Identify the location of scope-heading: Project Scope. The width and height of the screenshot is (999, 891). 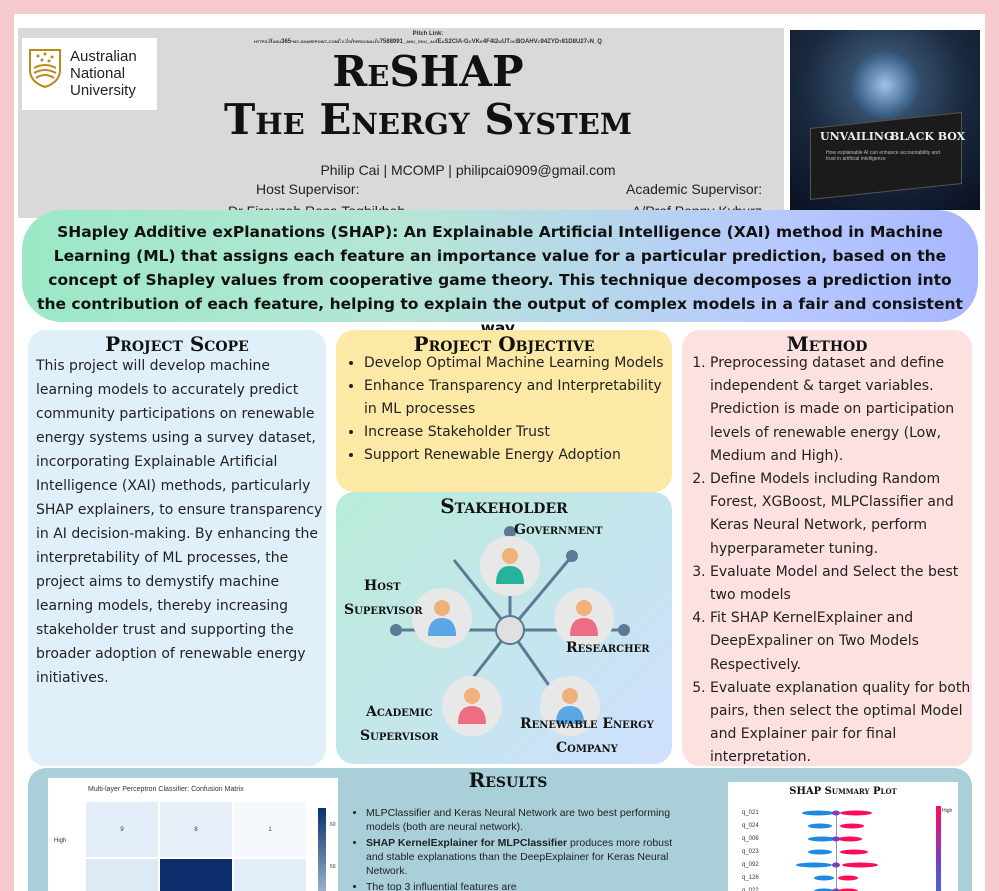
(177, 344).